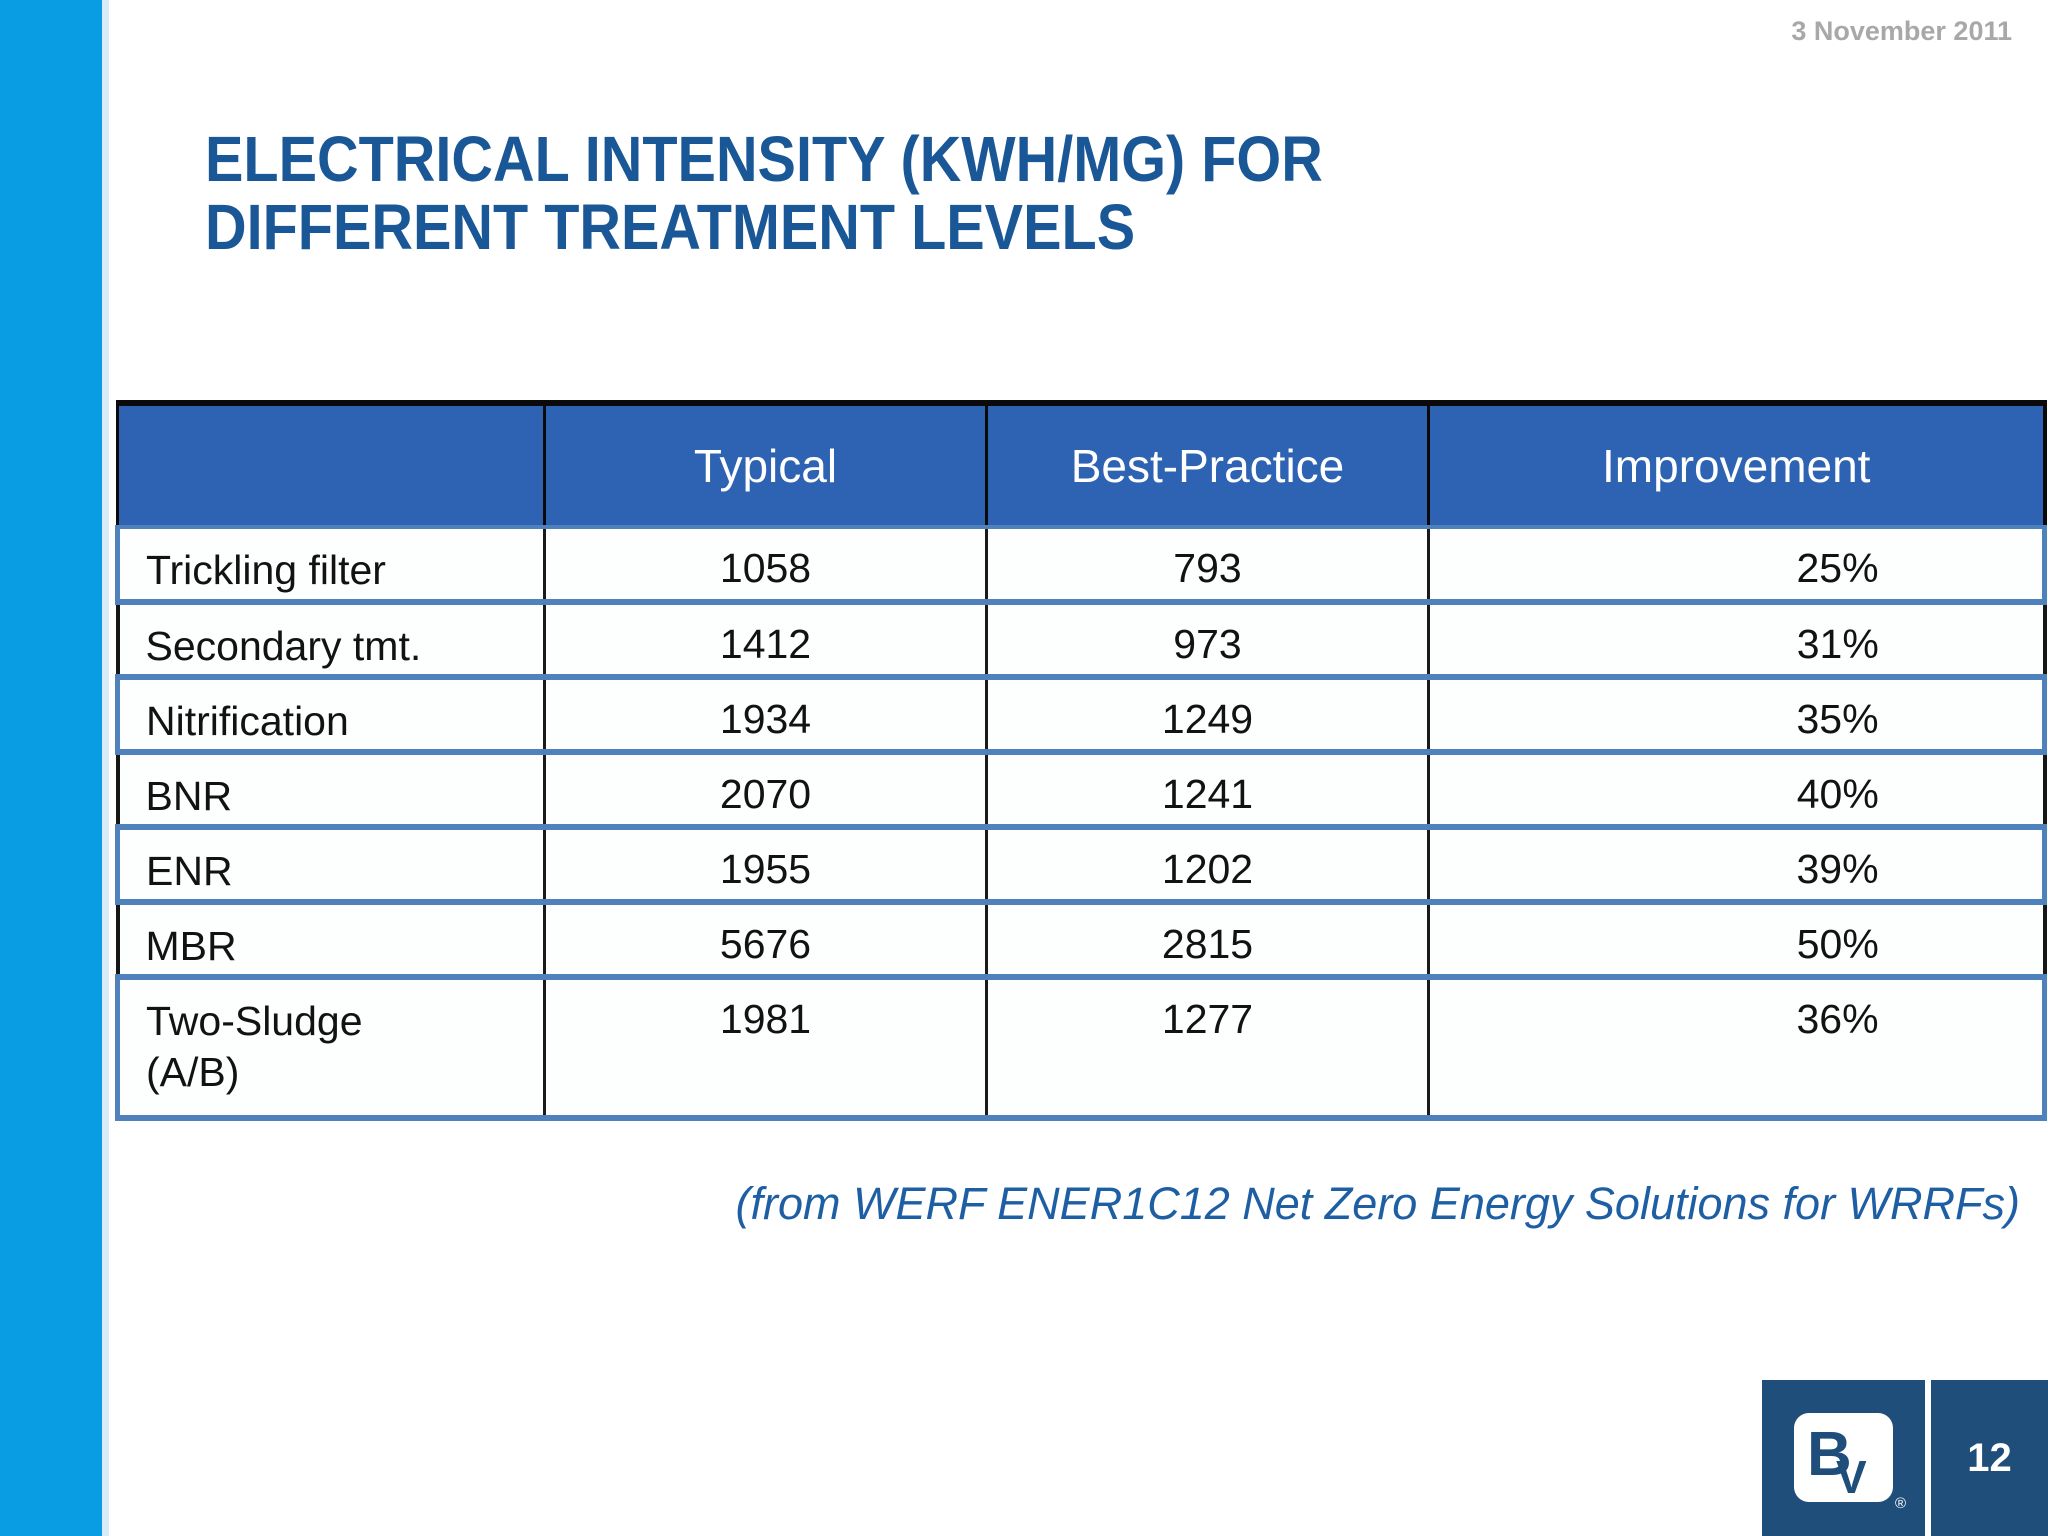 The height and width of the screenshot is (1536, 2048). I want to click on page-number-box: 12, so click(1989, 1458).